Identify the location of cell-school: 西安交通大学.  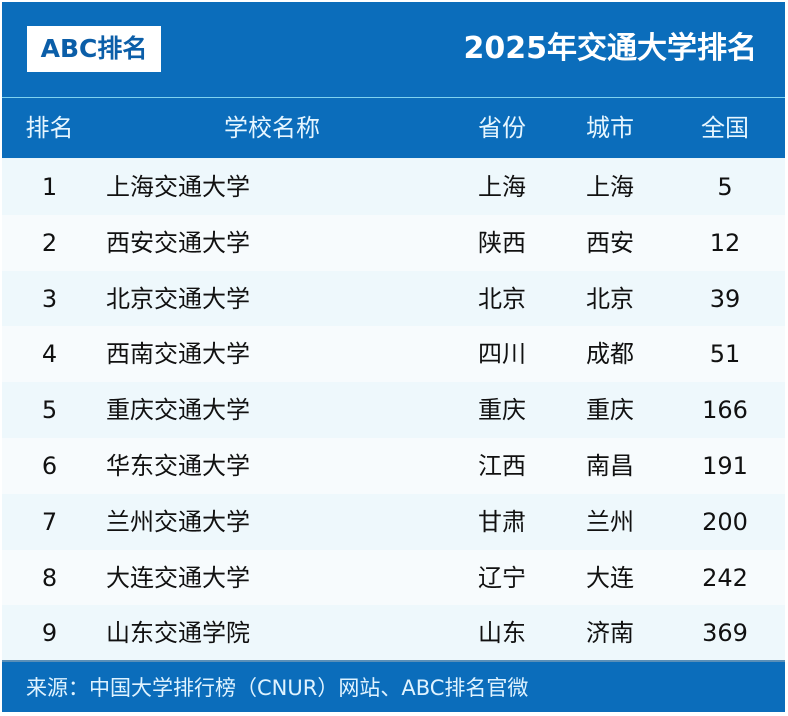
(178, 242).